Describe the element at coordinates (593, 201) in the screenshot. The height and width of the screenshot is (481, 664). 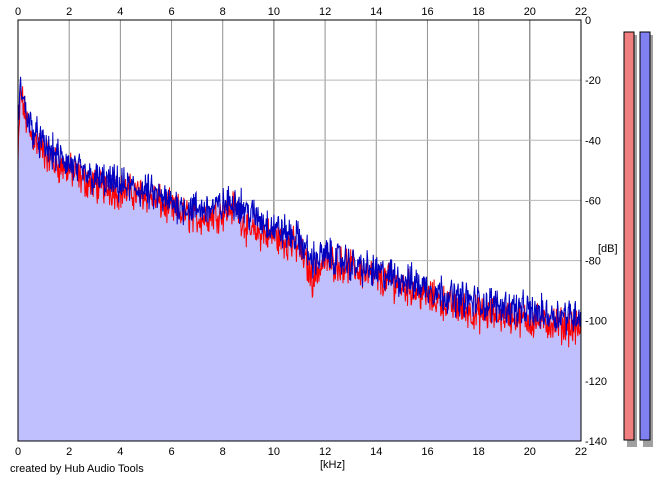
I see `y-tick-label: -60` at that location.